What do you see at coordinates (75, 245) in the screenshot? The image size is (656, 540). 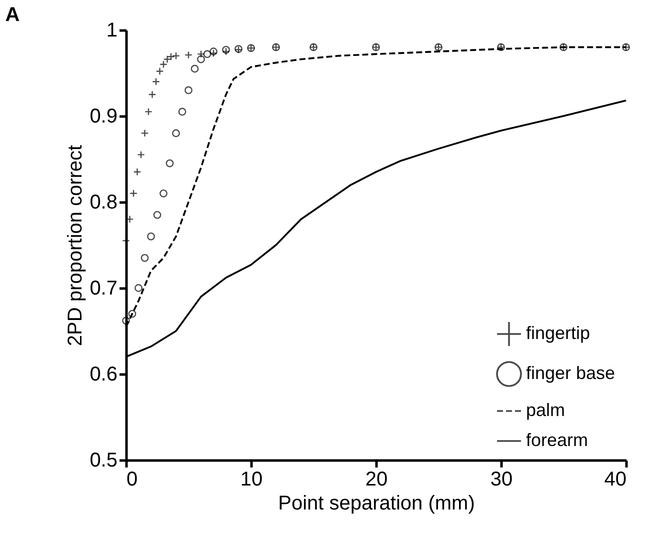 I see `y-axis-title: 2PD proportion correct` at bounding box center [75, 245].